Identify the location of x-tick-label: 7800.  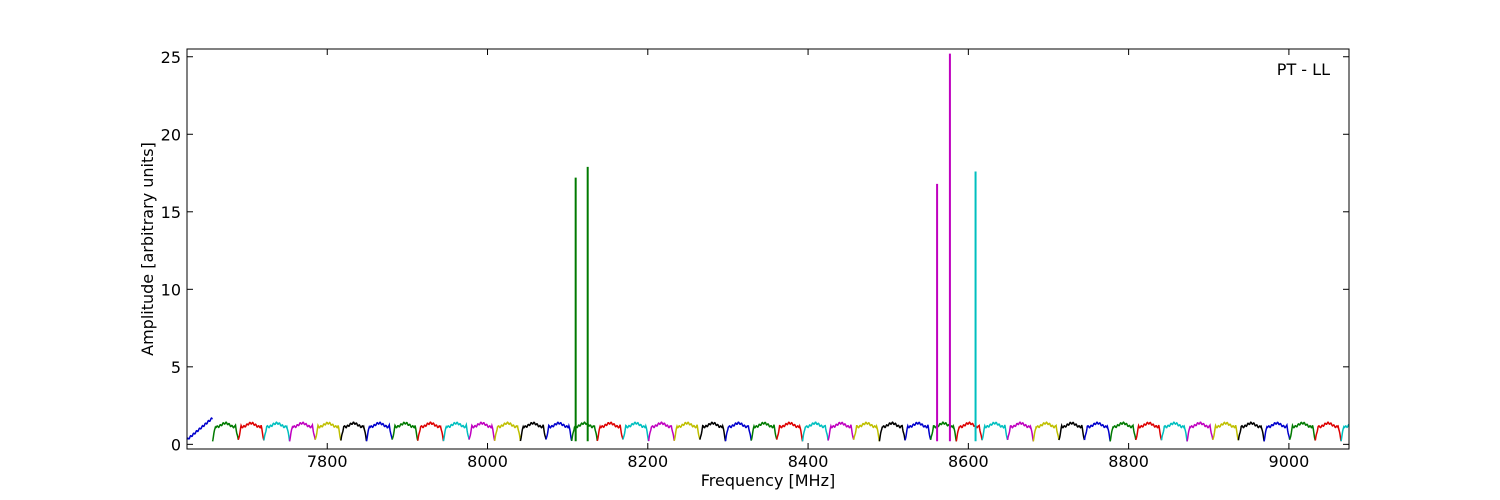
(327, 461).